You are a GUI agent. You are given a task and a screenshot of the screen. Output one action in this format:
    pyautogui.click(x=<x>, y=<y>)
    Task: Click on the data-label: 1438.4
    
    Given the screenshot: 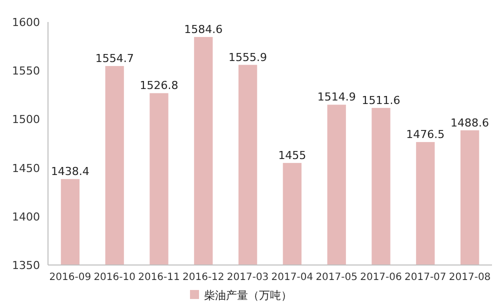 What is the action you would take?
    pyautogui.click(x=70, y=171)
    